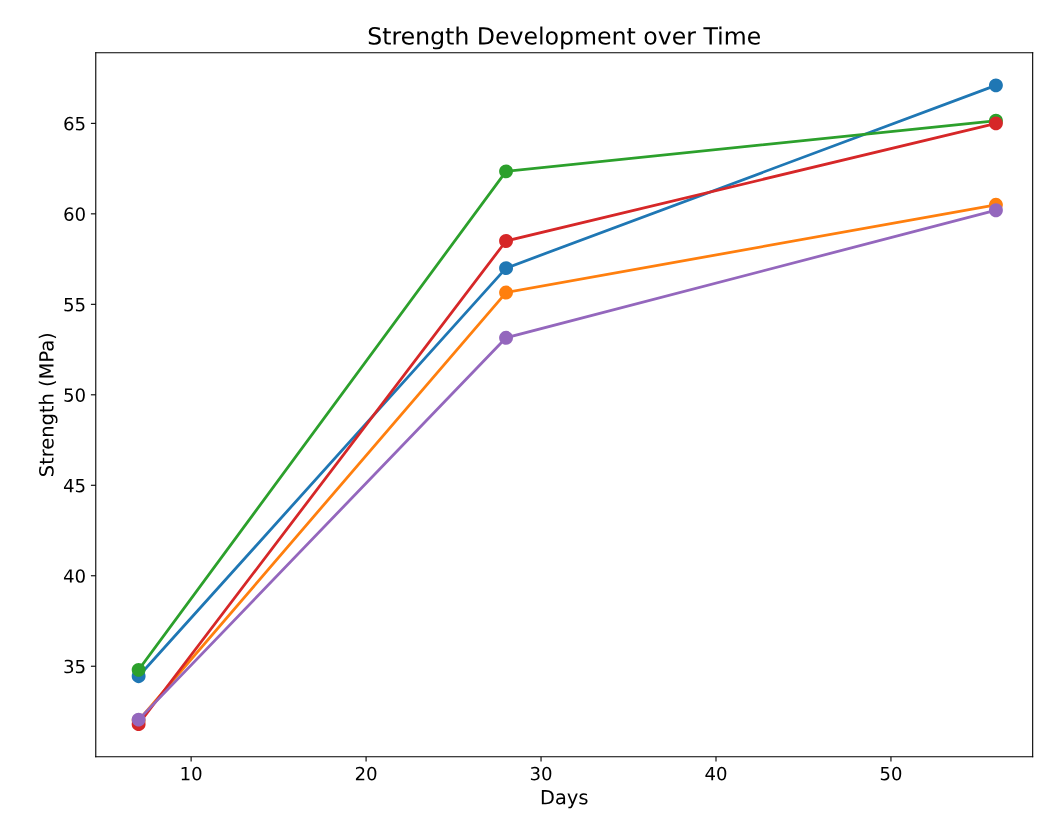 The width and height of the screenshot is (1041, 838). What do you see at coordinates (74, 666) in the screenshot?
I see `y-tick-label: 35` at bounding box center [74, 666].